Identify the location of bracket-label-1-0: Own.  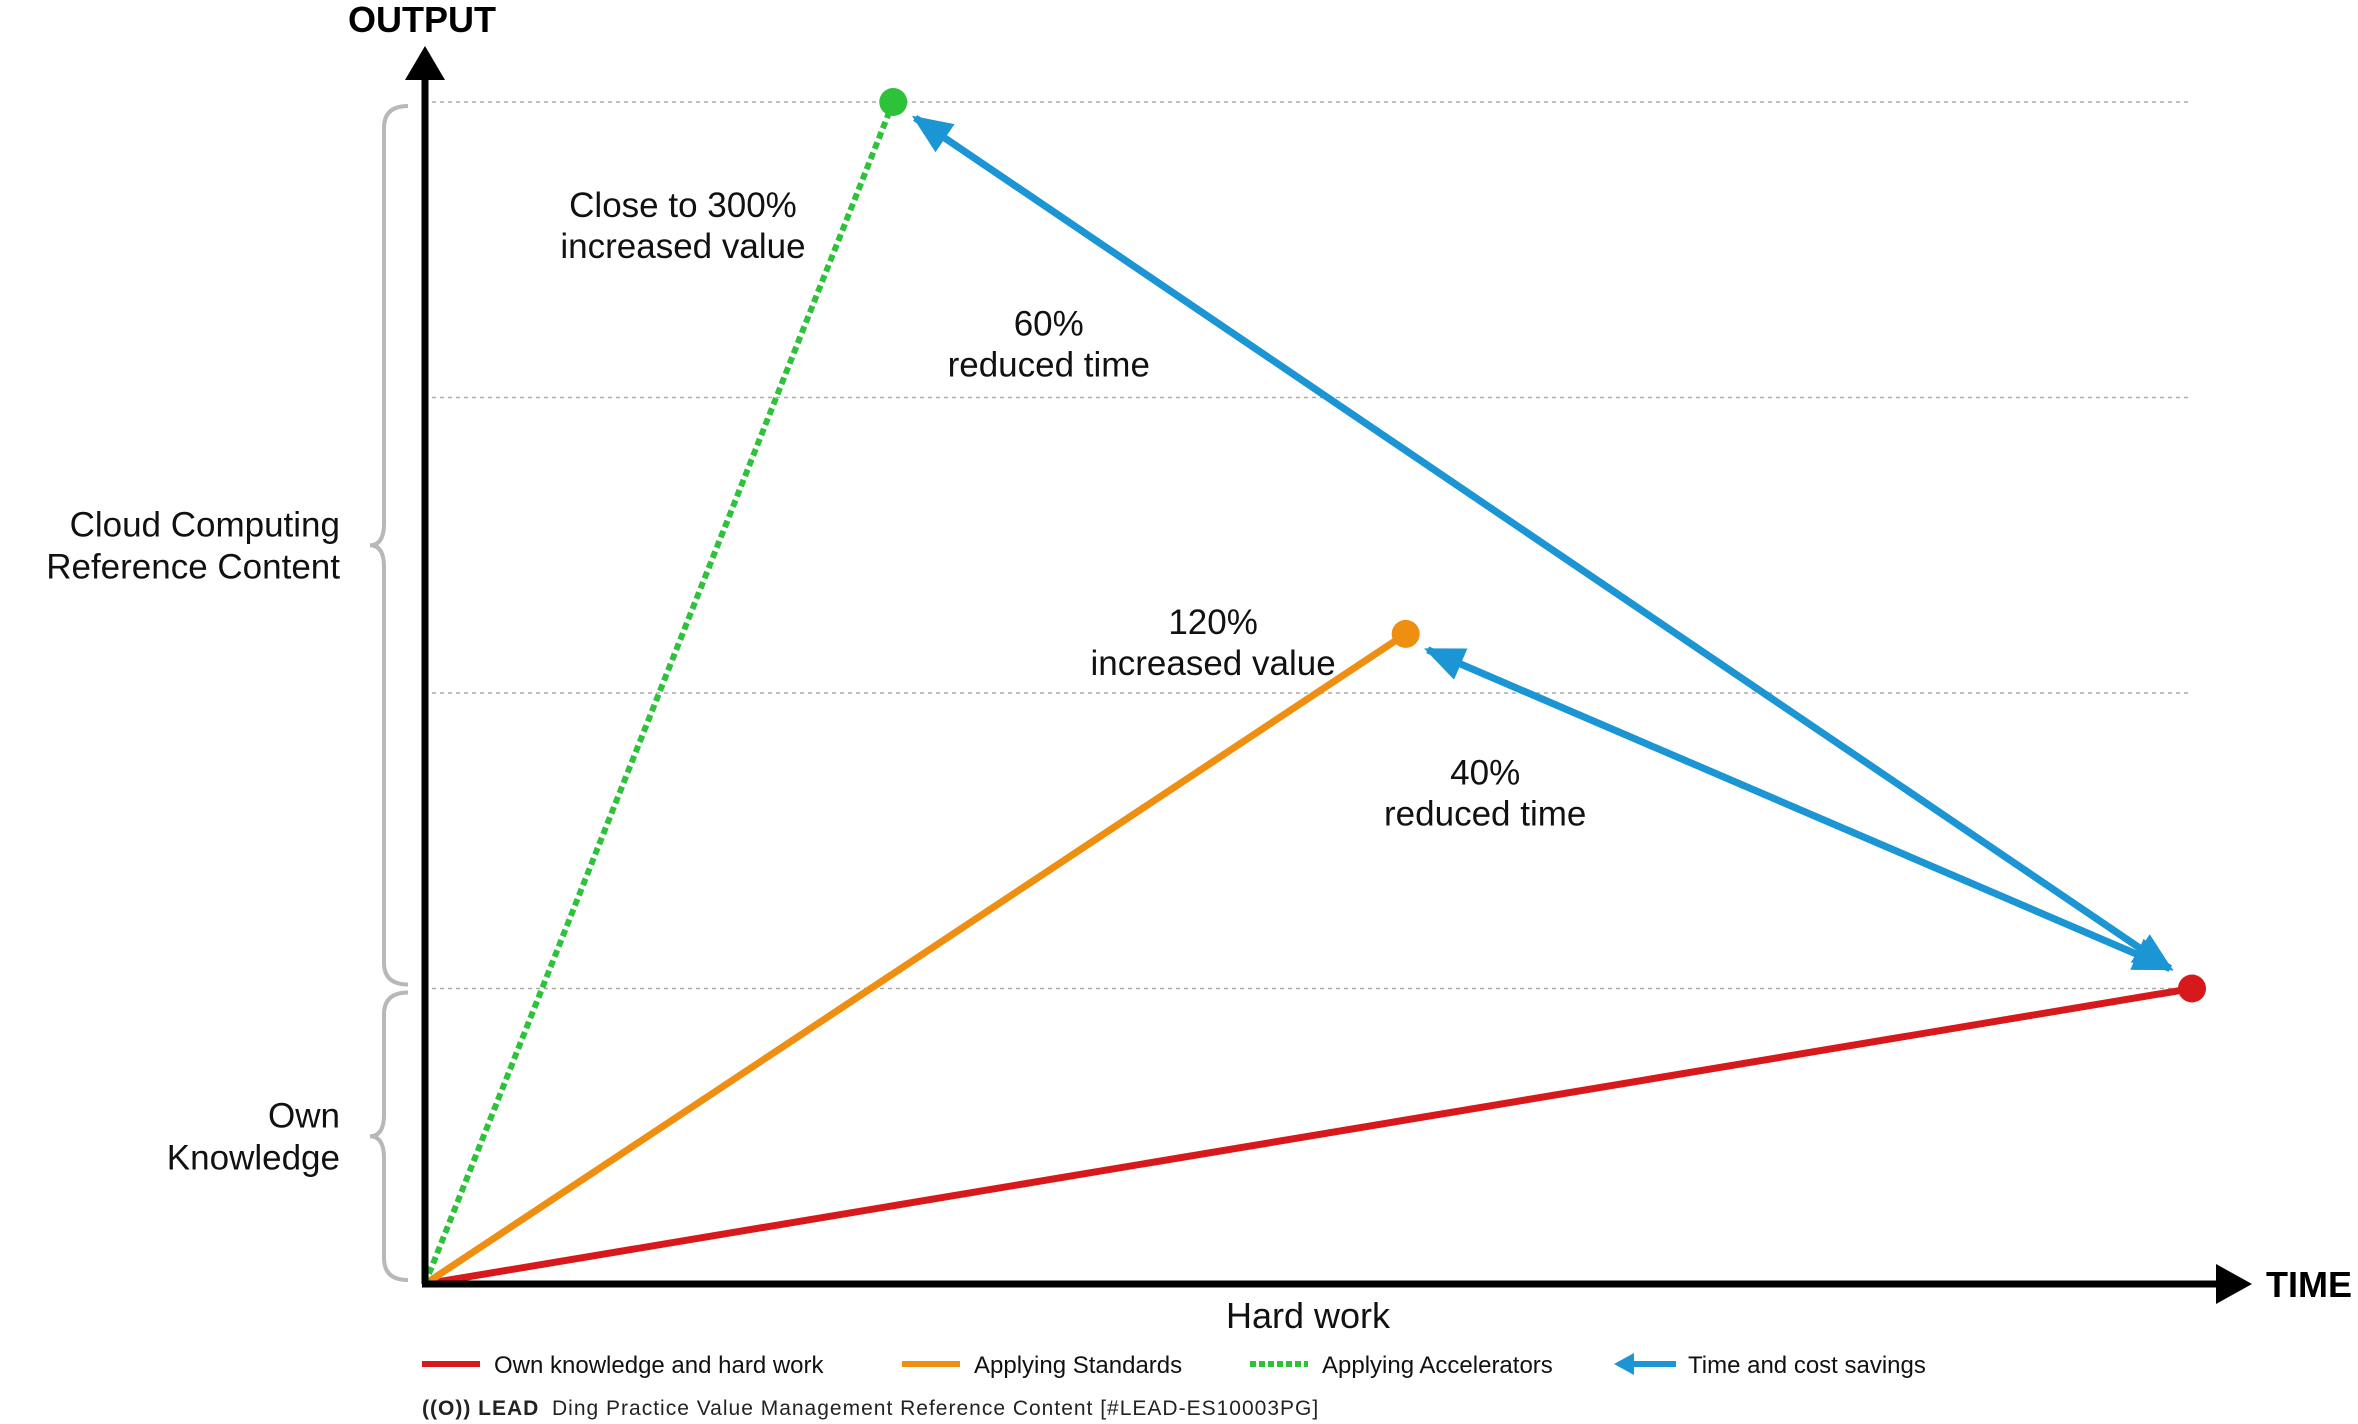
(304, 1115).